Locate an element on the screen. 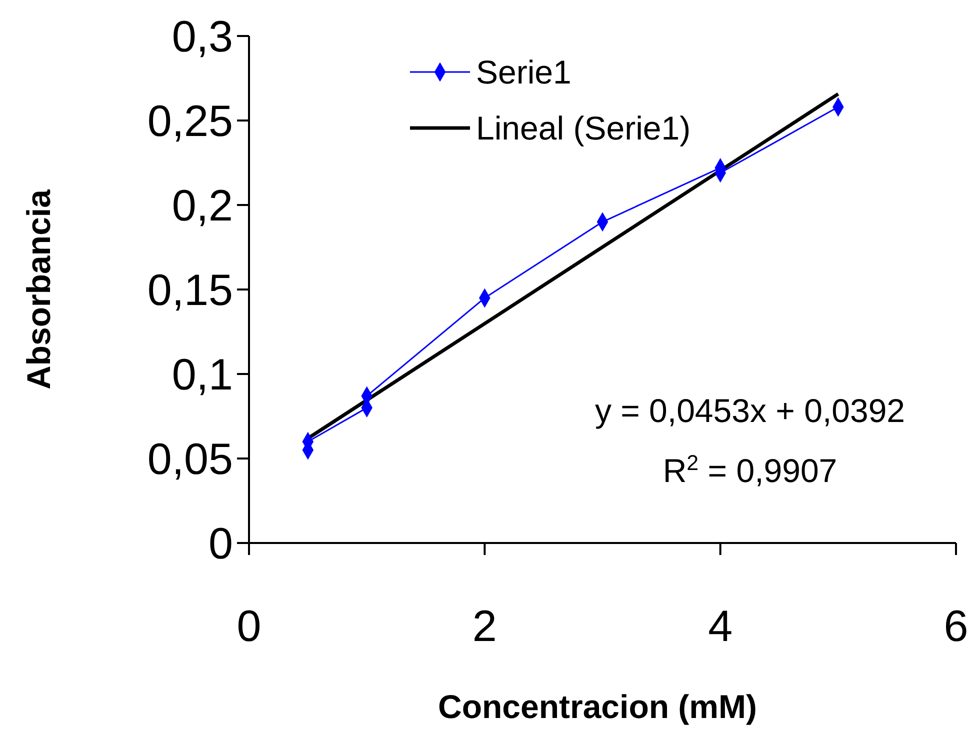 This screenshot has width=973, height=731. y-tick-label: 0,15 is located at coordinates (190, 290).